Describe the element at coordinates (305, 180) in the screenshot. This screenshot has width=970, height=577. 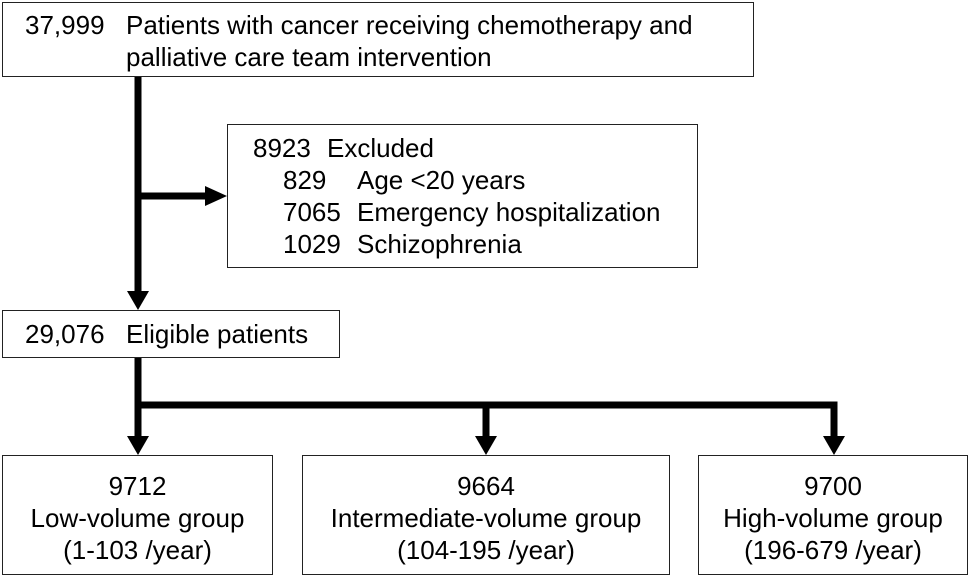
I see `exclusion-item-count: 829` at that location.